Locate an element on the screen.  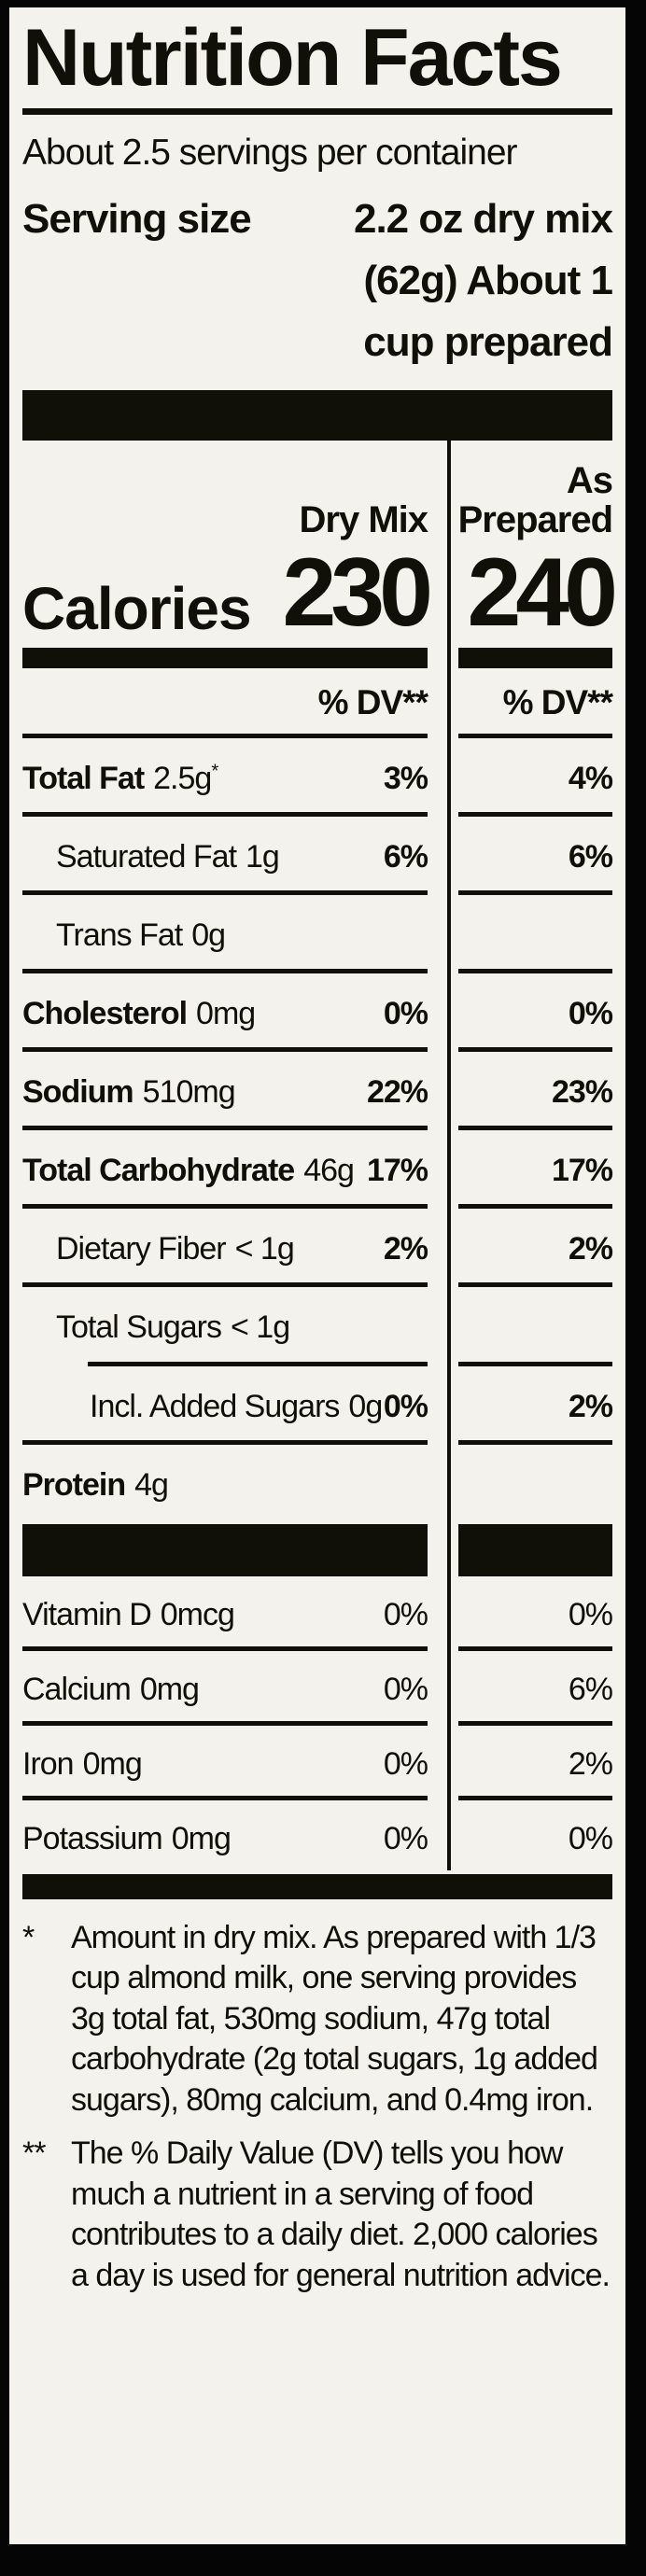
dry-dv: 6% is located at coordinates (405, 856).